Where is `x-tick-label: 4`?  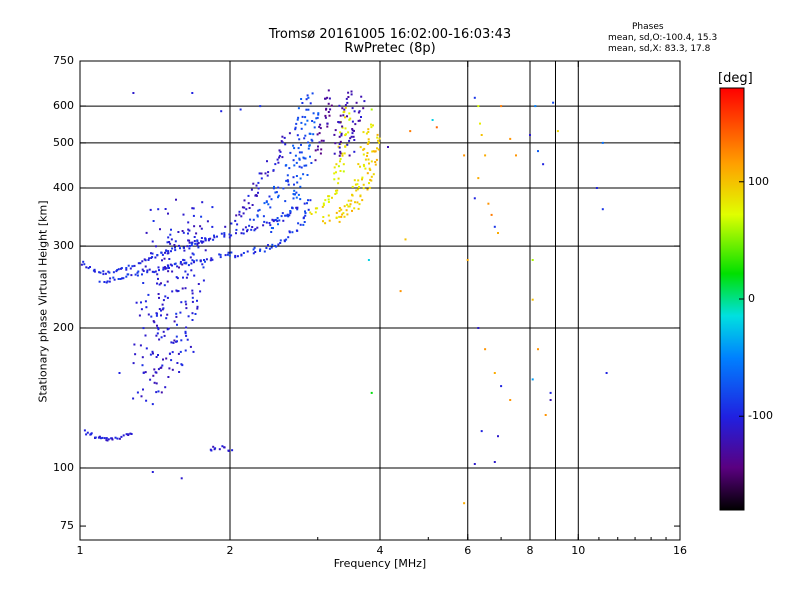 x-tick-label: 4 is located at coordinates (380, 550).